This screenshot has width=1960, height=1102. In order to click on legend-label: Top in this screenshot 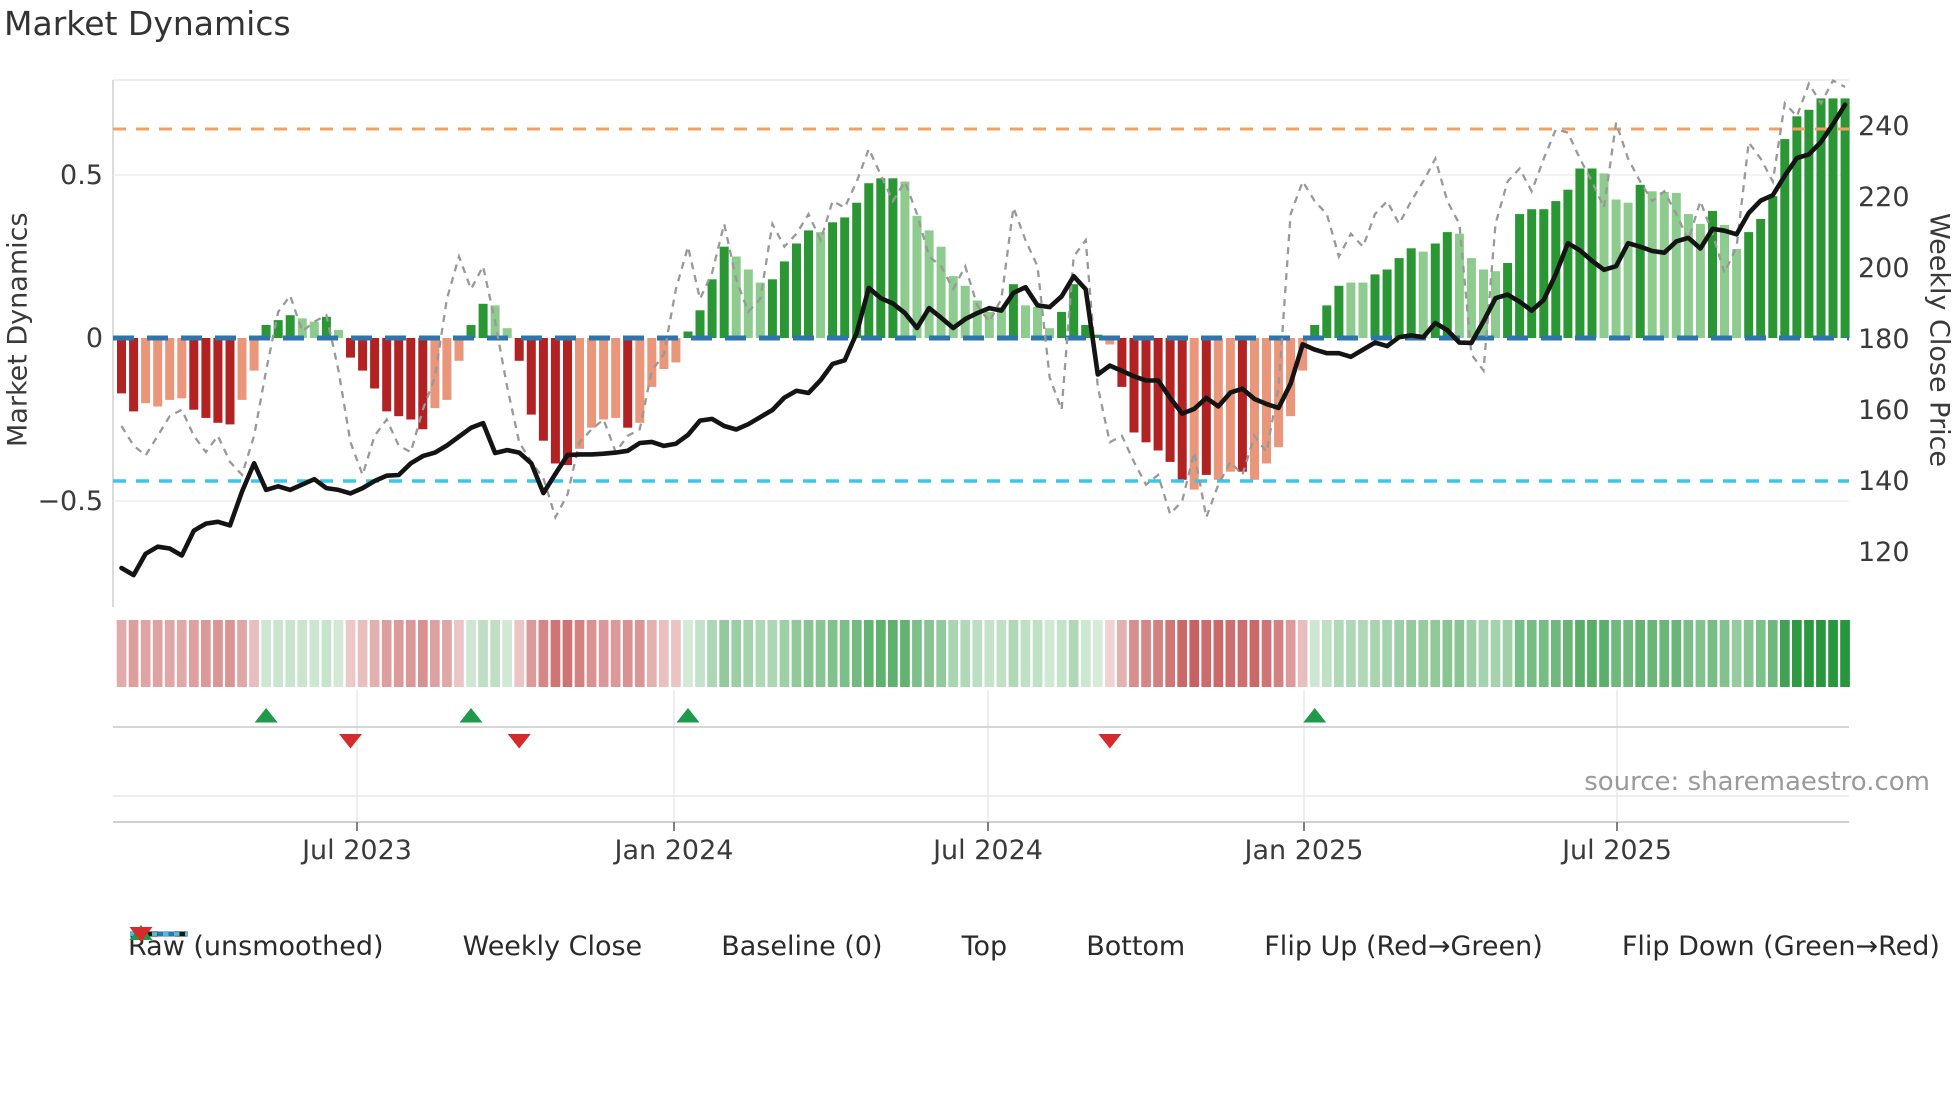, I will do `click(984, 946)`.